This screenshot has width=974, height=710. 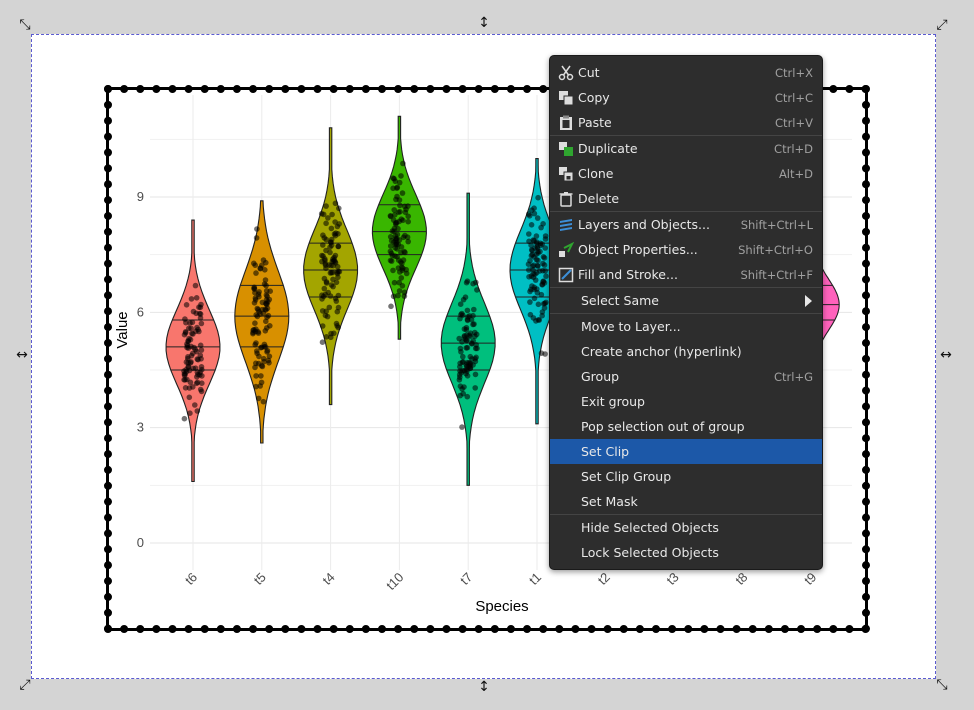 I want to click on menu-item-lock-selected-objects: Lock Selected Objects, so click(x=686, y=552).